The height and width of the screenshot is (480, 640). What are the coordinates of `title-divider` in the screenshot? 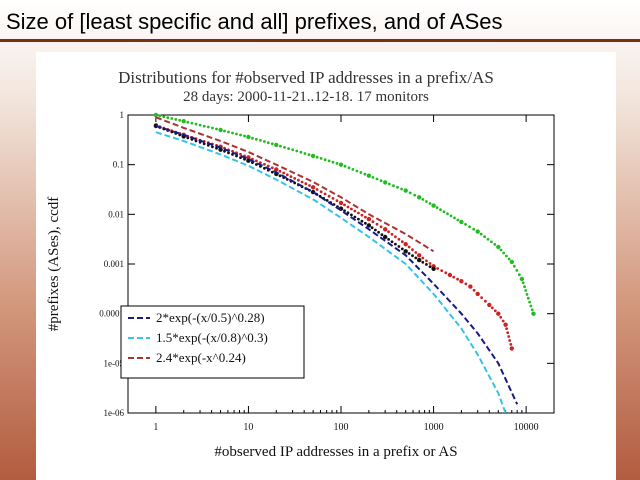 It's located at (320, 40).